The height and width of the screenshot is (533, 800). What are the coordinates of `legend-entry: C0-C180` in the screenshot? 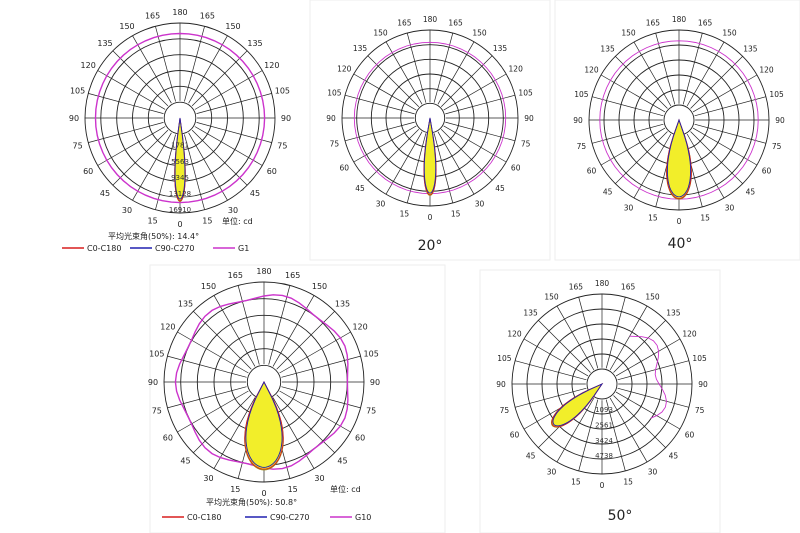 It's located at (104, 248).